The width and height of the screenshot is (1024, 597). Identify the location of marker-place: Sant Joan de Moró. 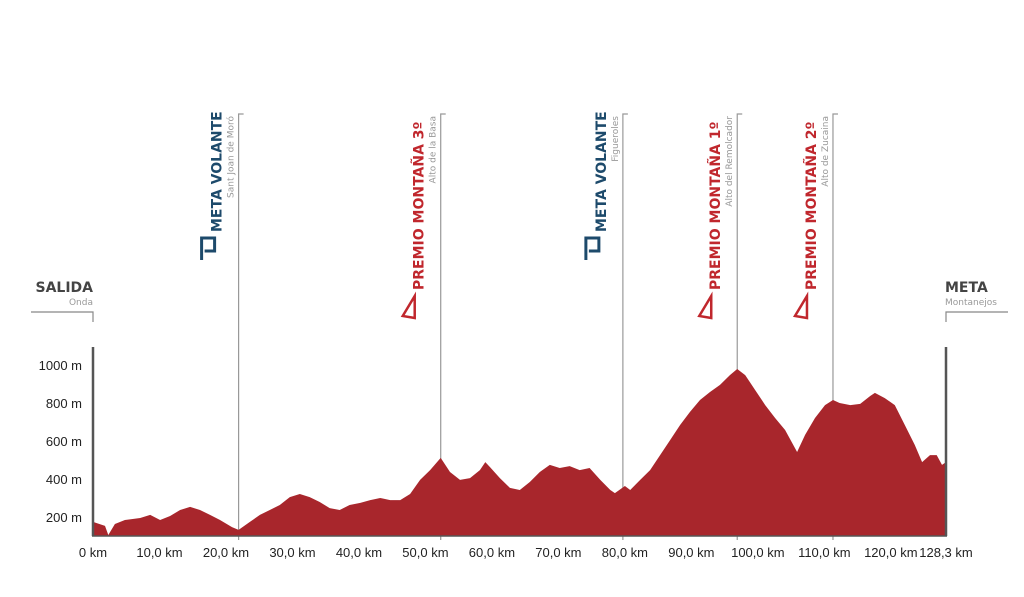
(231, 157).